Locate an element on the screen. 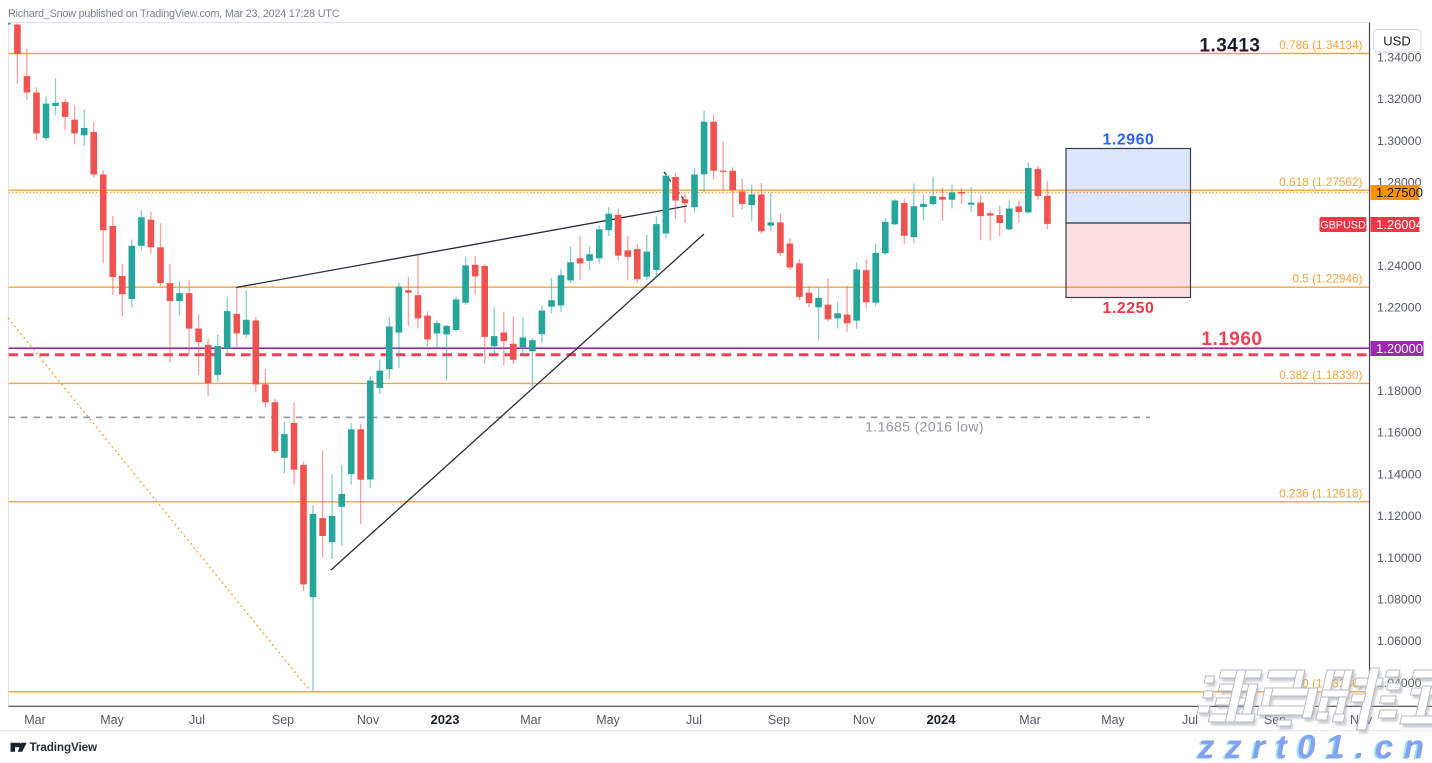 This screenshot has height=763, width=1432. svg-text: 1.12000 is located at coordinates (1399, 516).